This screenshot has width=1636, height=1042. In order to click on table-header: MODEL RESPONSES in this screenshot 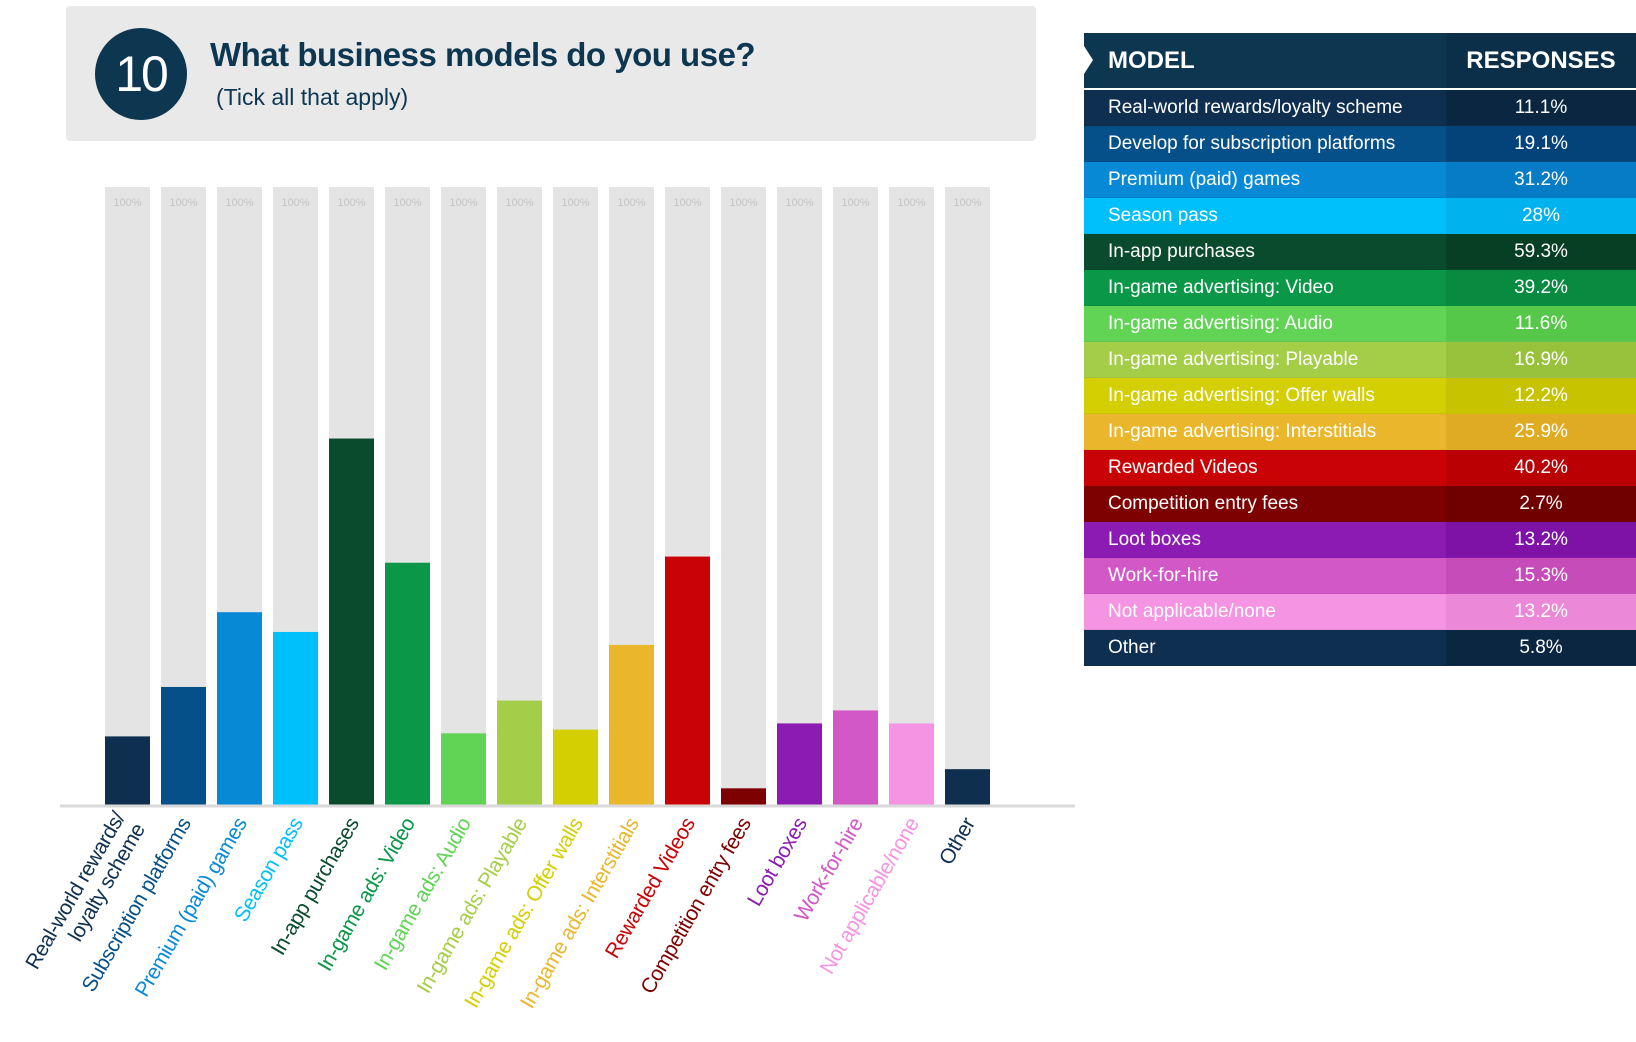, I will do `click(1360, 60)`.